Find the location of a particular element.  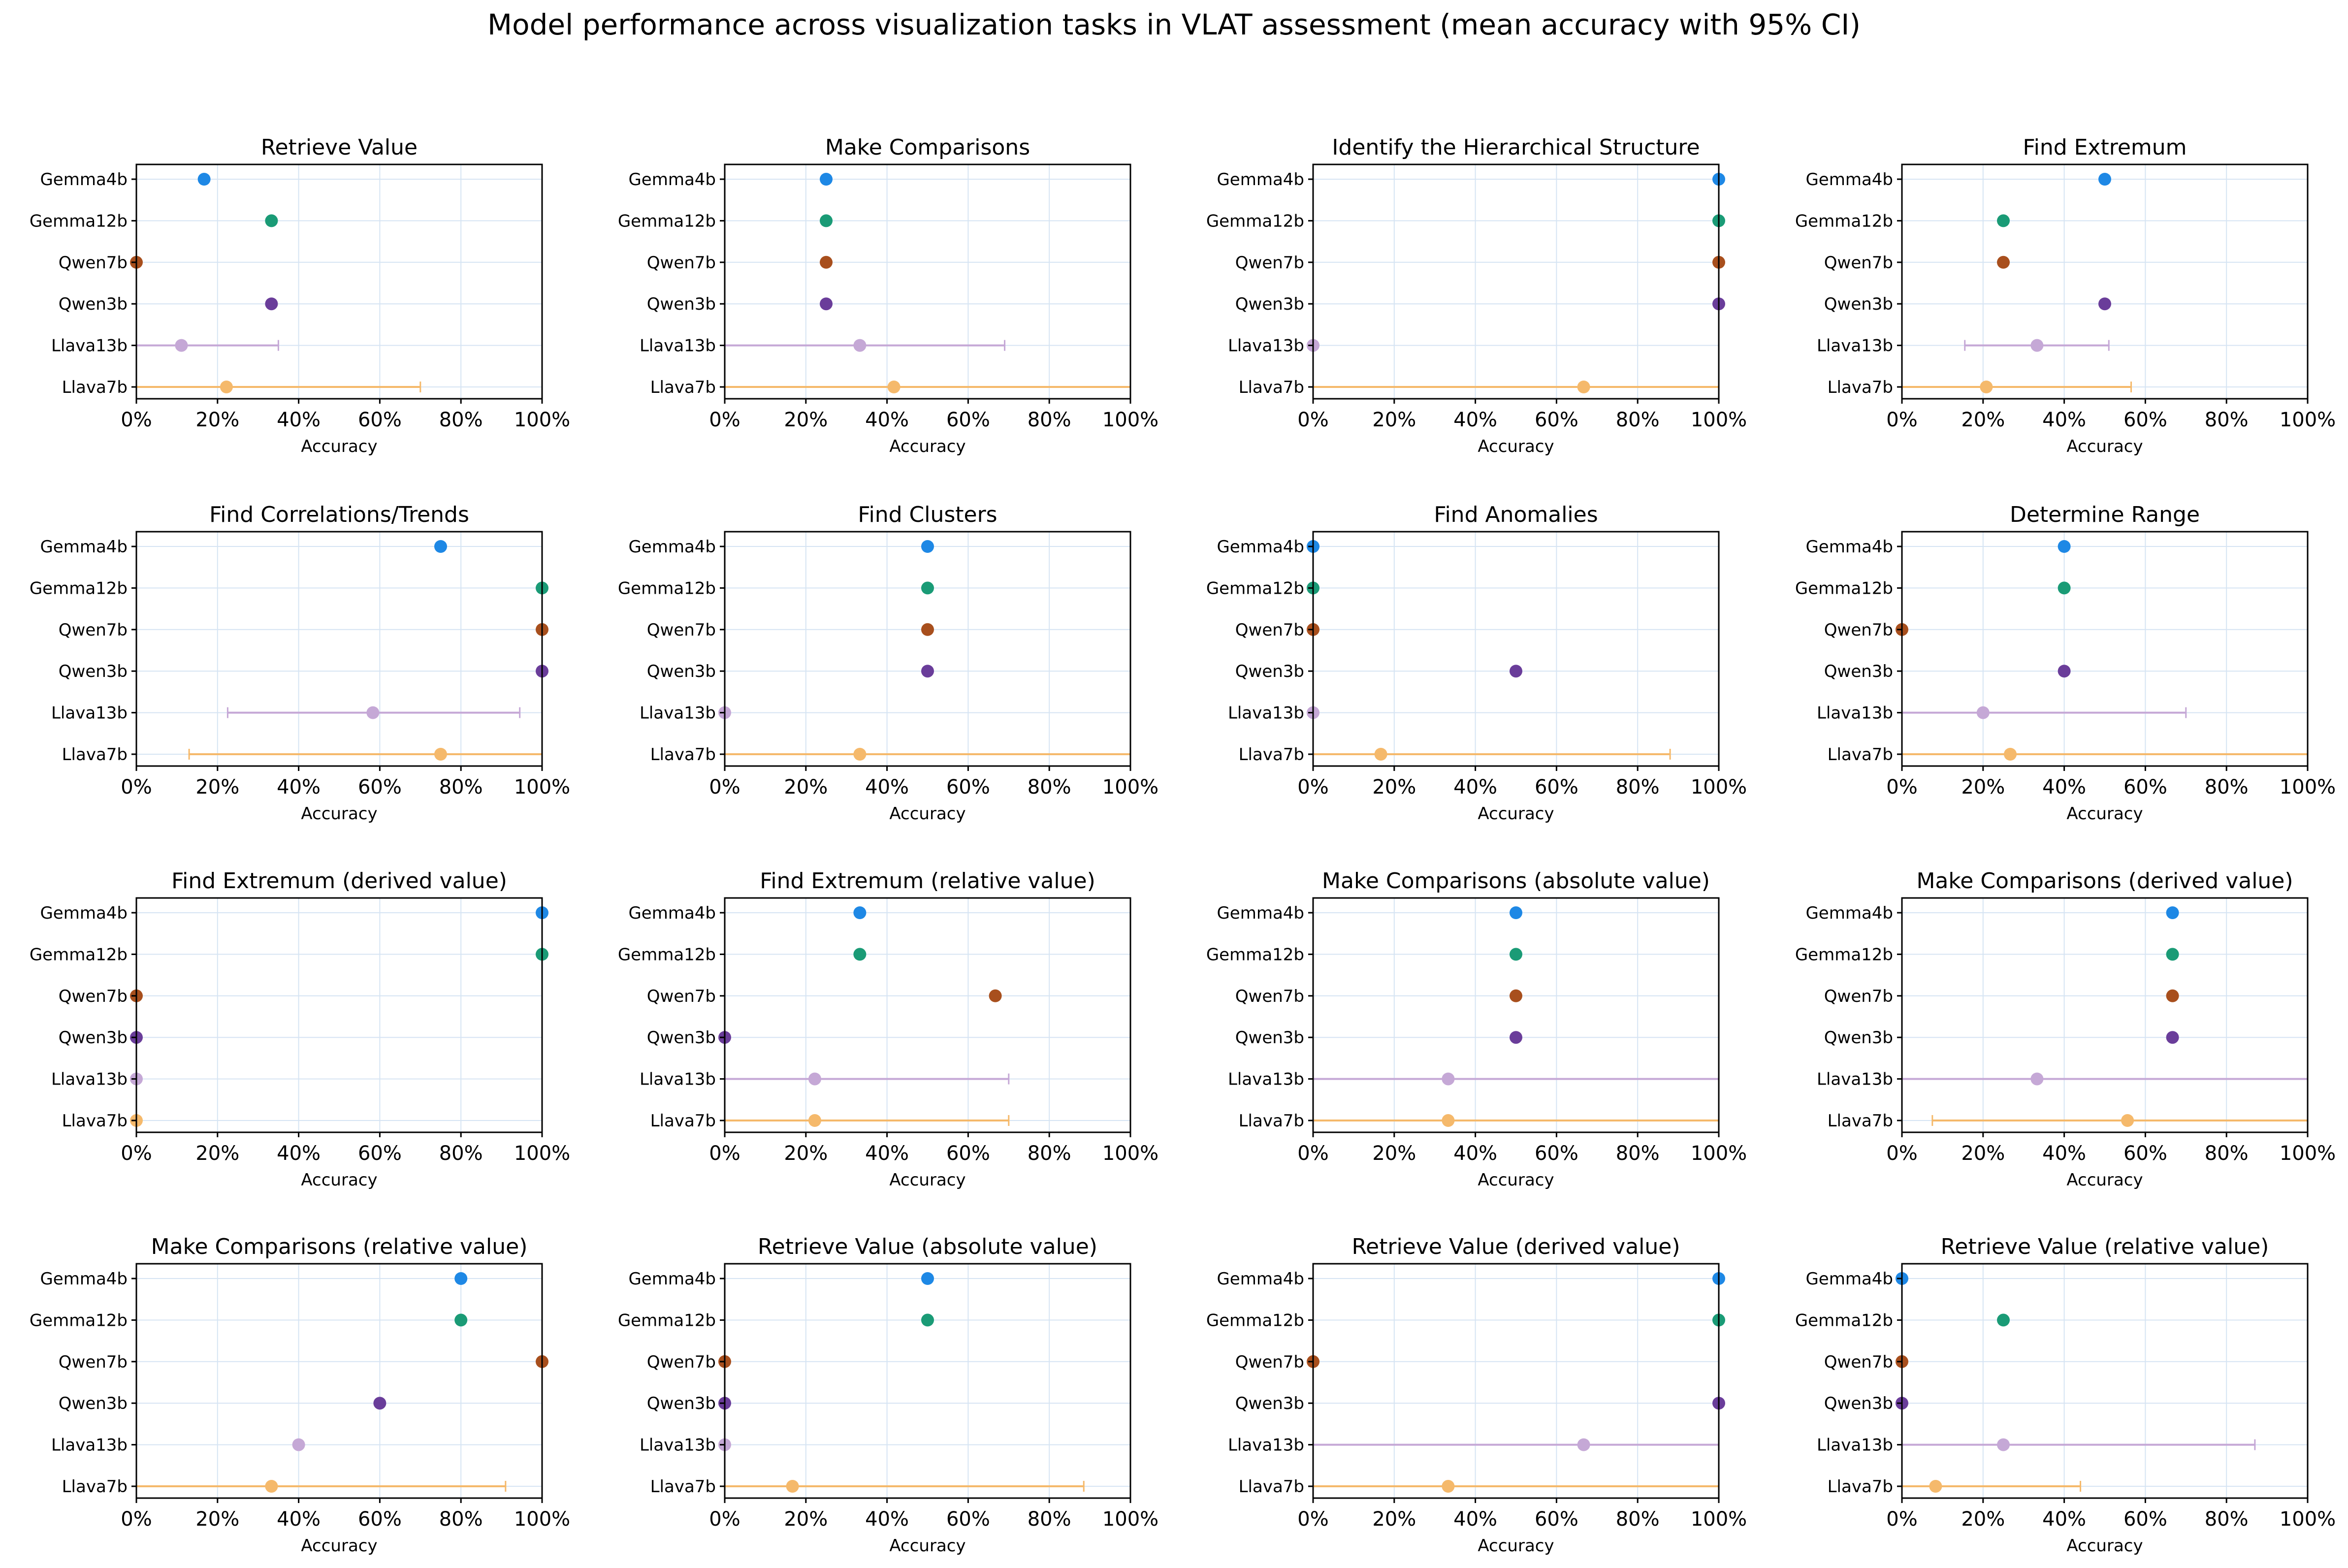

subplot-title: Find Clusters is located at coordinates (927, 514).